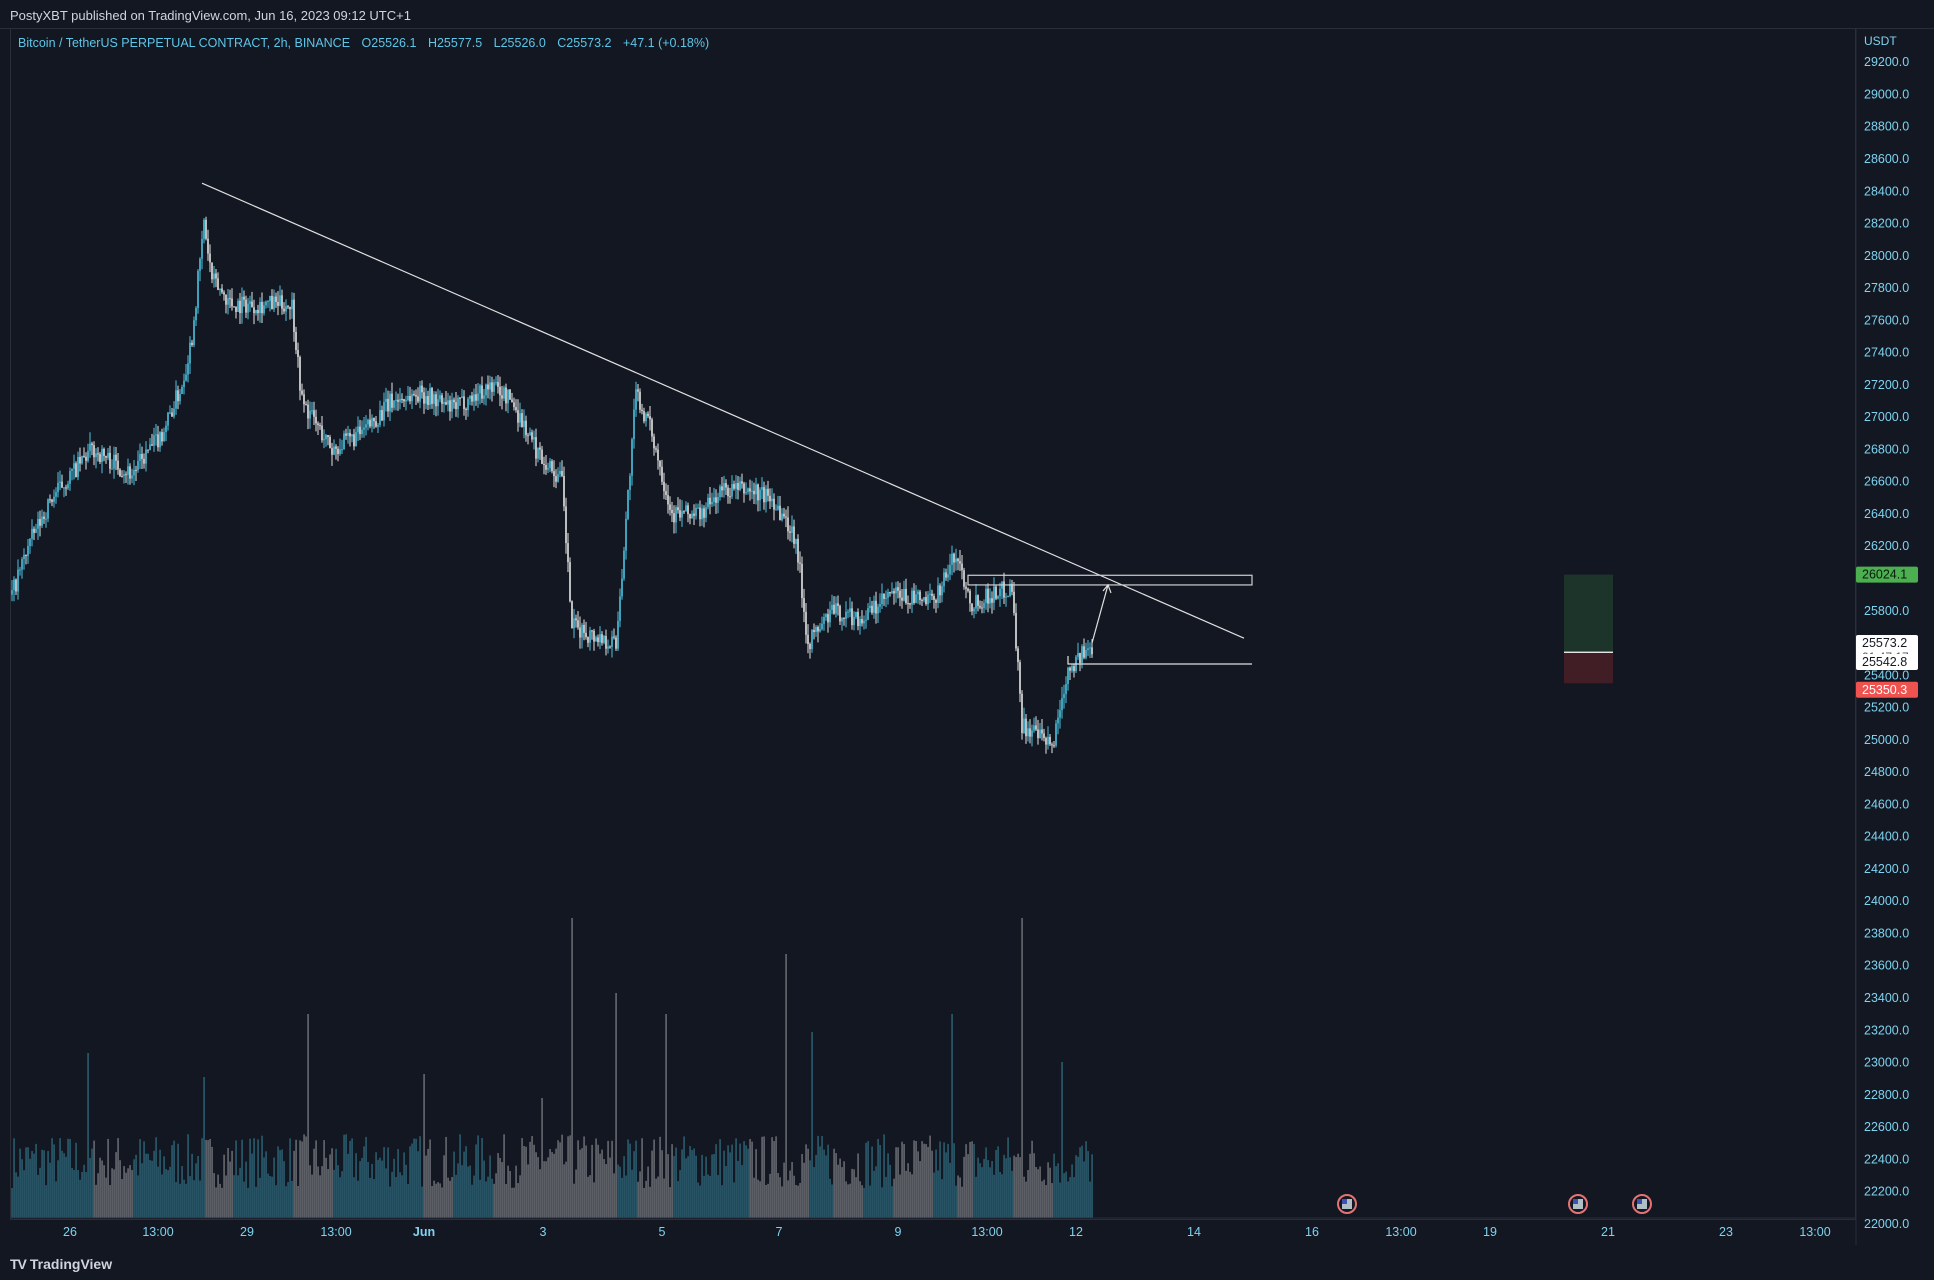  What do you see at coordinates (1588, 668) in the screenshot?
I see `position-stop-zone` at bounding box center [1588, 668].